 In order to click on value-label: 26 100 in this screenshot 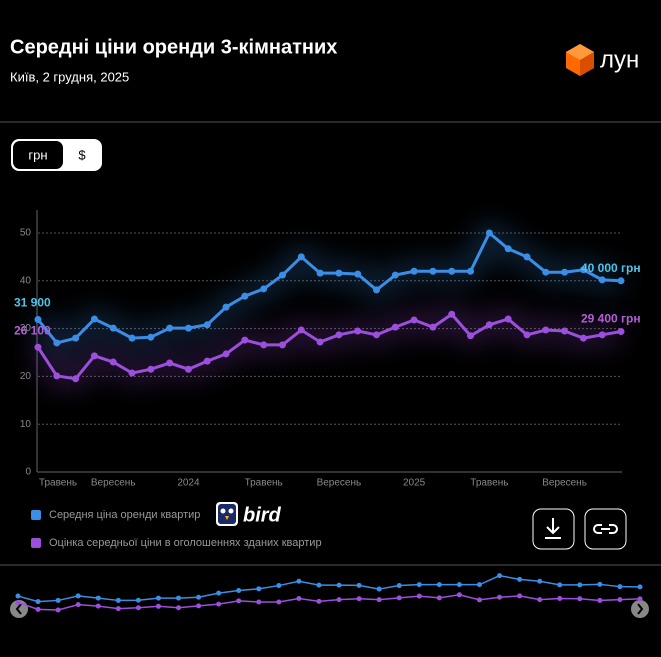, I will do `click(32, 330)`.